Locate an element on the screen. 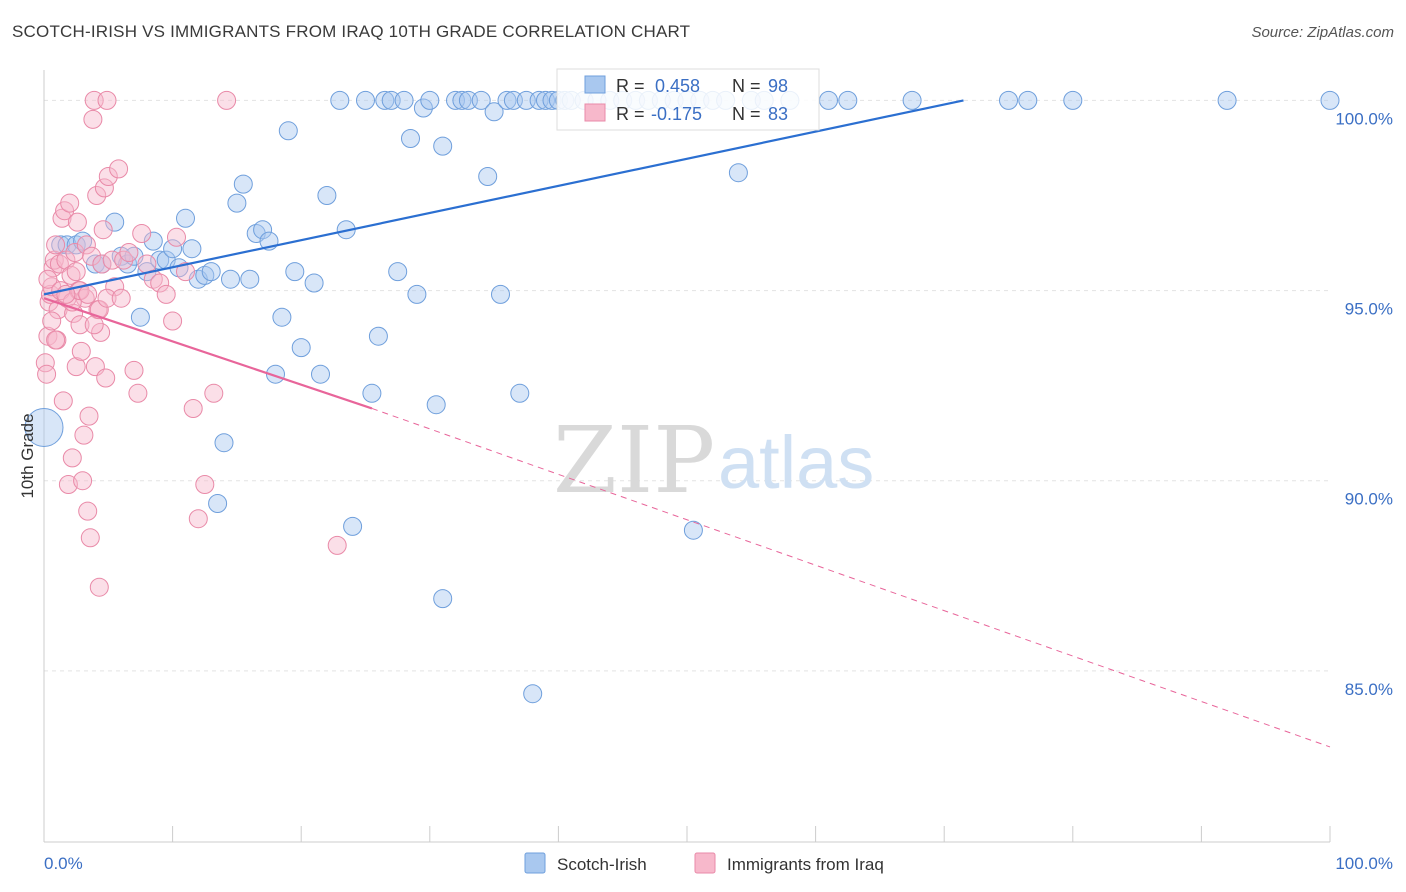  y-tick-label-1: 95.0% is located at coordinates (1369, 309).